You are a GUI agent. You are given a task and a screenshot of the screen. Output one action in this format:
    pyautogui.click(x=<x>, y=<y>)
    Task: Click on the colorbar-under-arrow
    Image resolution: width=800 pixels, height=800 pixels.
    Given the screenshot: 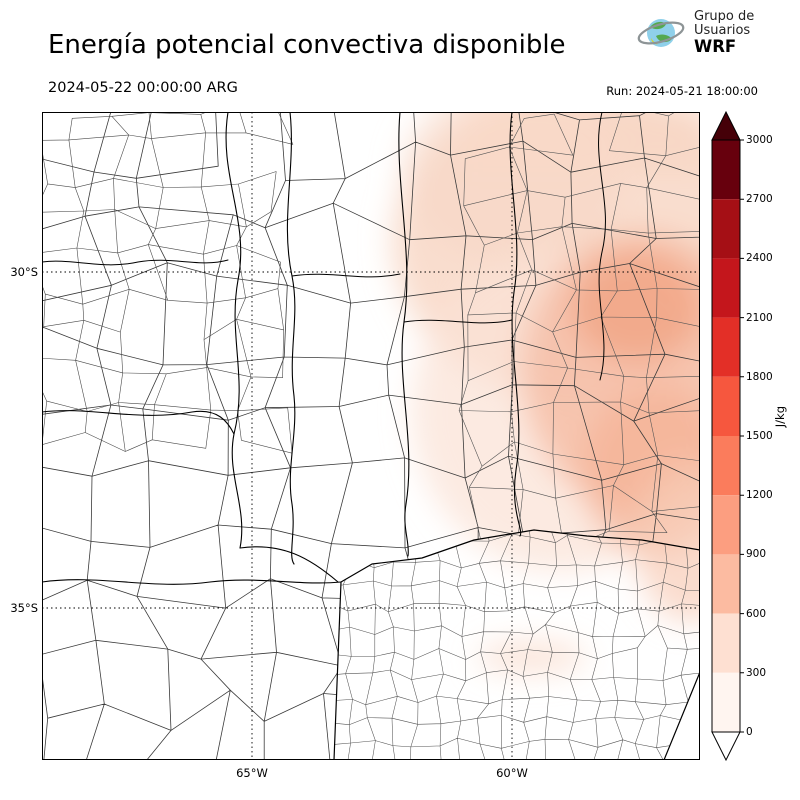 What is the action you would take?
    pyautogui.click(x=726, y=746)
    